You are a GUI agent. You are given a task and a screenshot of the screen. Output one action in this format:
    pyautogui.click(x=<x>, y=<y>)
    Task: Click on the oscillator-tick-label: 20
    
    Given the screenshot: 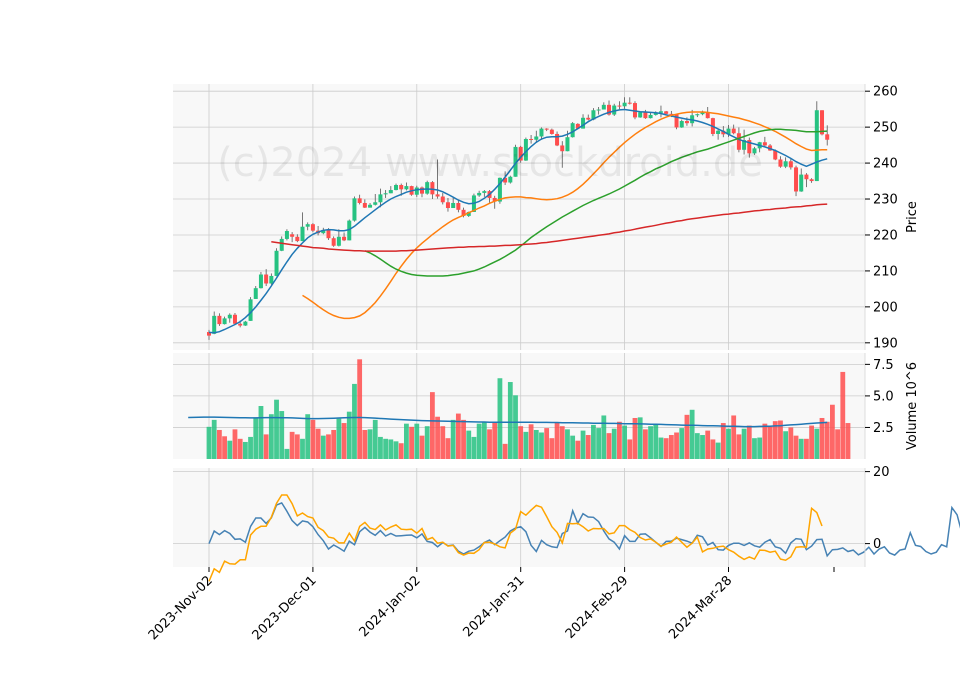 What is the action you would take?
    pyautogui.click(x=881, y=472)
    